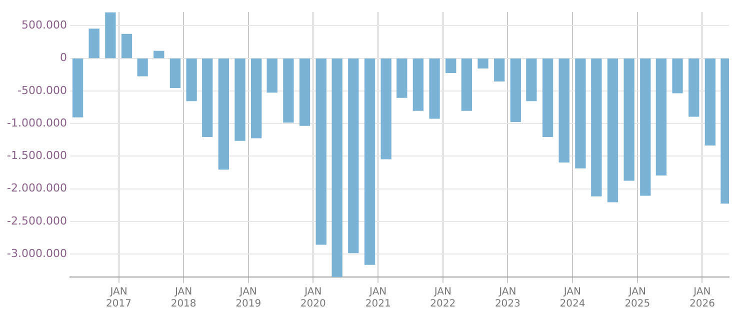  What do you see at coordinates (37, 253) in the screenshot?
I see `y-tick-label: -3.000.000` at bounding box center [37, 253].